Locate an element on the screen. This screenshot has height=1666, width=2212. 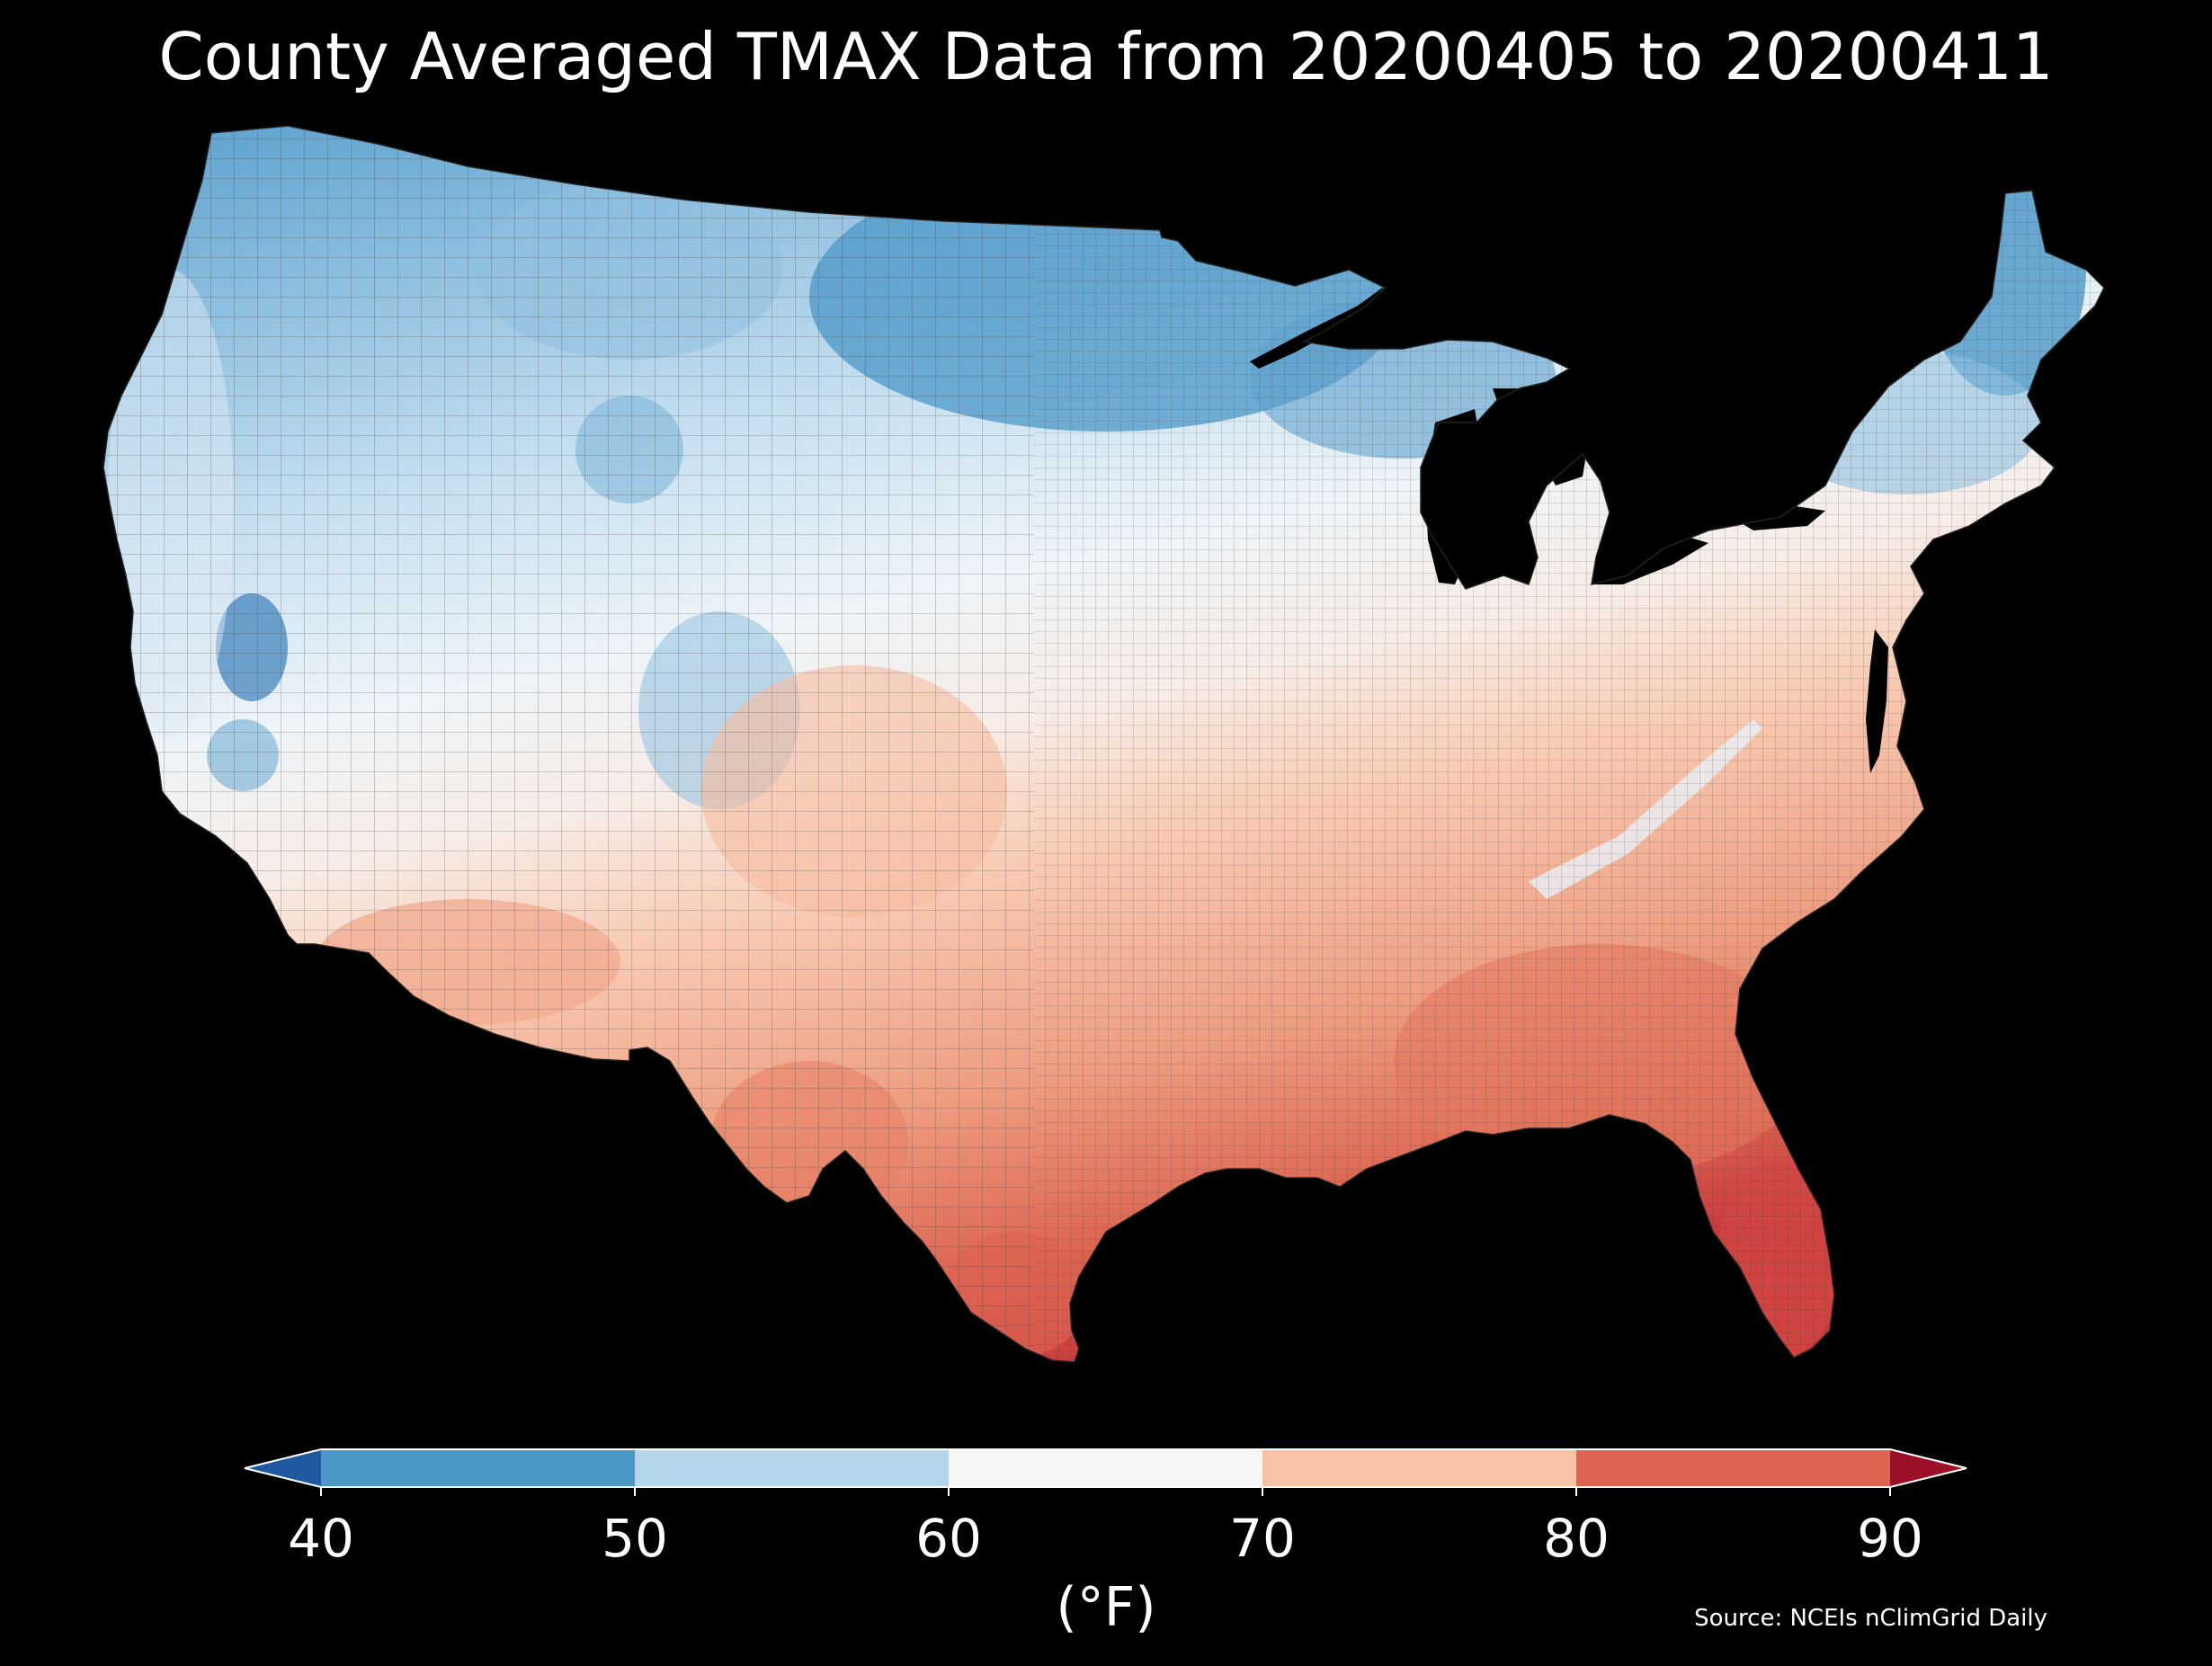
colorbar is located at coordinates (1105, 1472).